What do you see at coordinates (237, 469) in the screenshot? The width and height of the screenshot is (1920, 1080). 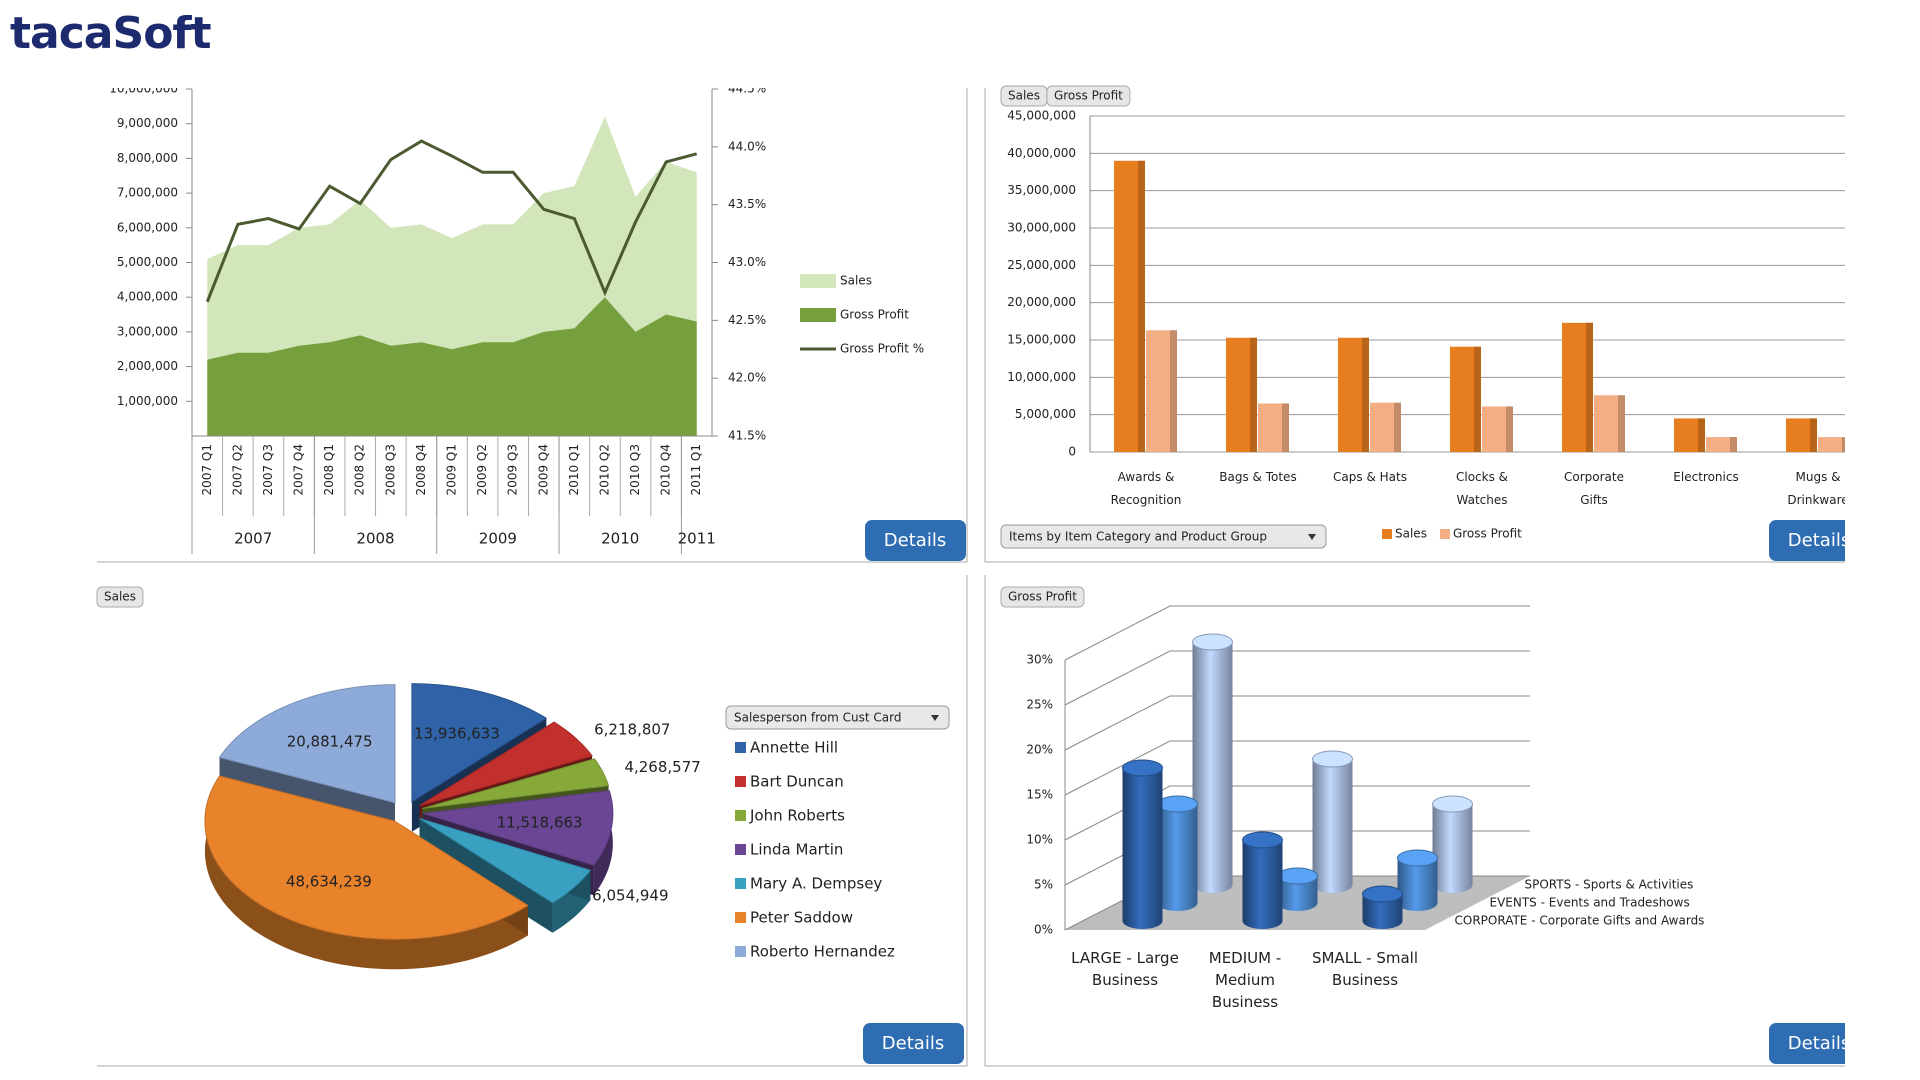 I see `x-tick-label: 2007 Q2` at bounding box center [237, 469].